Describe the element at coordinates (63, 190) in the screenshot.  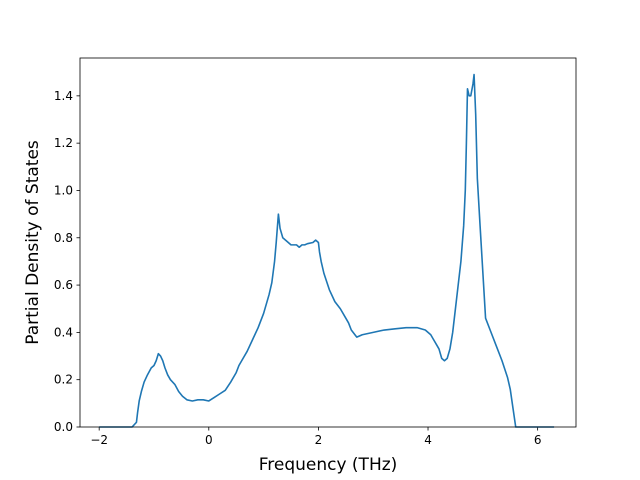
I see `y-tick-label: 1.0` at that location.